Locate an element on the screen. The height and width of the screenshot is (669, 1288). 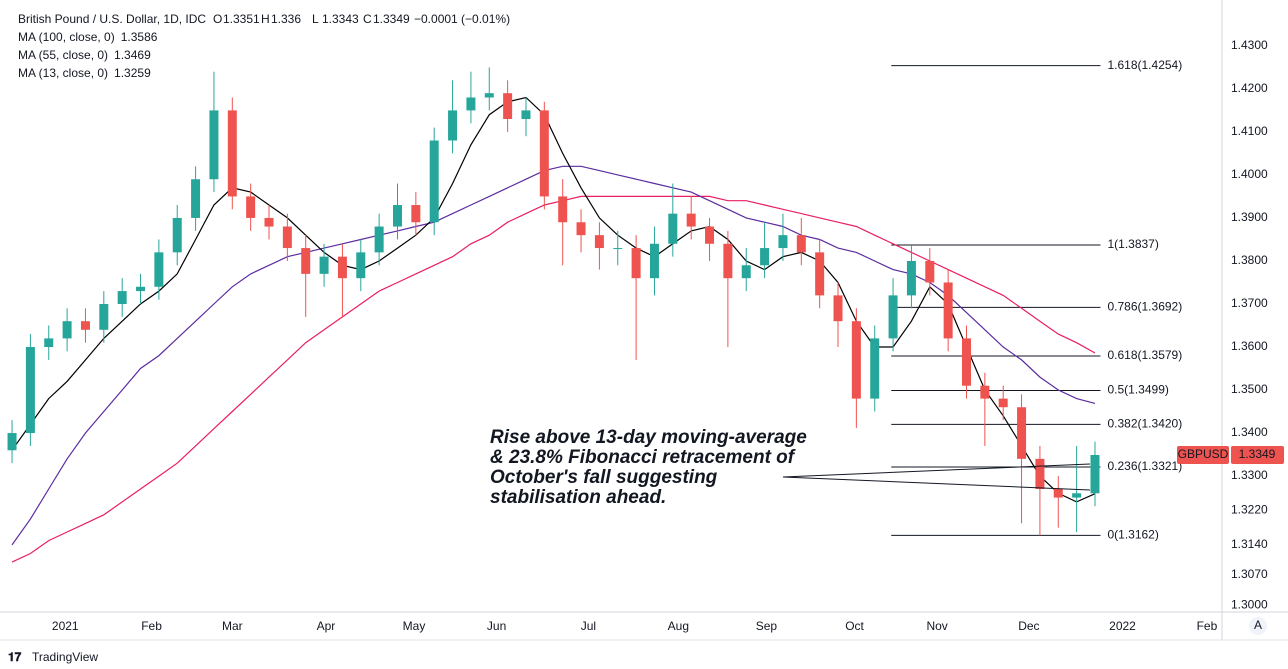
x-tick-label: Dec is located at coordinates (1028, 626).